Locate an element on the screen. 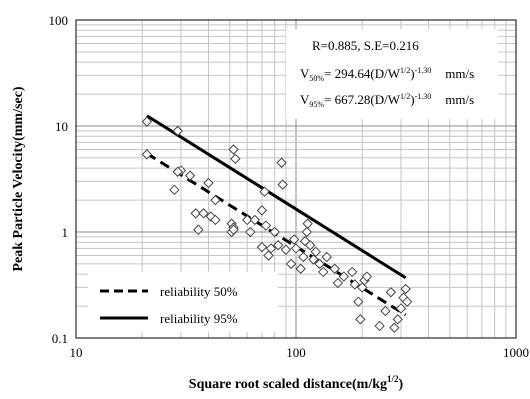  annotation-eq95: V95%= 667.28(D/W1/2)-1.30 mm/s is located at coordinates (387, 100).